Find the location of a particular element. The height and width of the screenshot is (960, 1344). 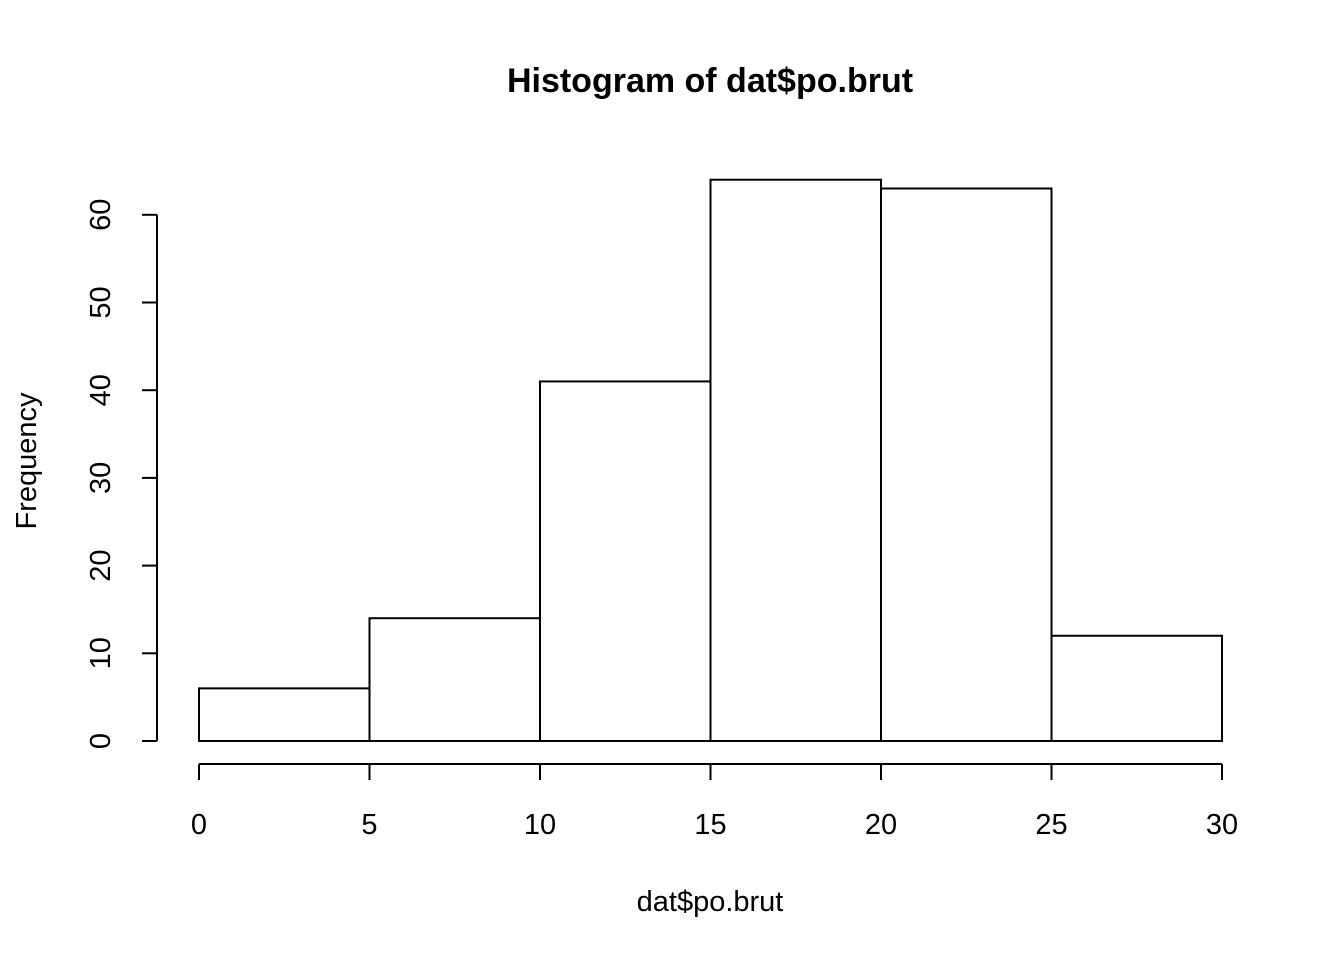

x-axis-label: dat$po.brut is located at coordinates (710, 902).